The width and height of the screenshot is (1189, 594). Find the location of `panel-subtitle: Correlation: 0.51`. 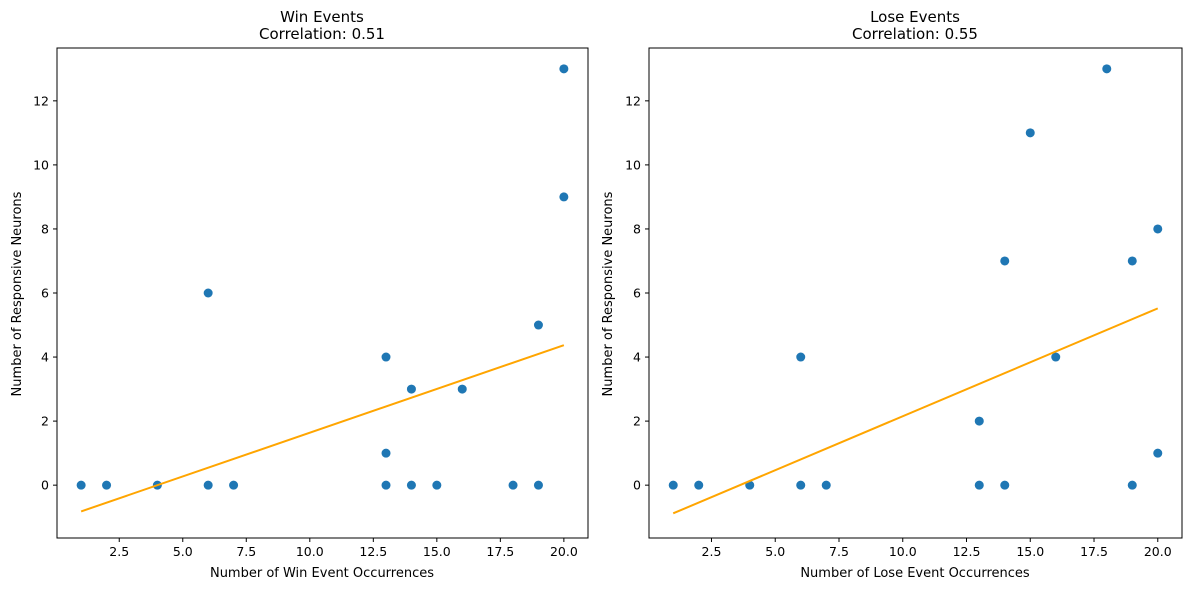

panel-subtitle: Correlation: 0.51 is located at coordinates (322, 34).